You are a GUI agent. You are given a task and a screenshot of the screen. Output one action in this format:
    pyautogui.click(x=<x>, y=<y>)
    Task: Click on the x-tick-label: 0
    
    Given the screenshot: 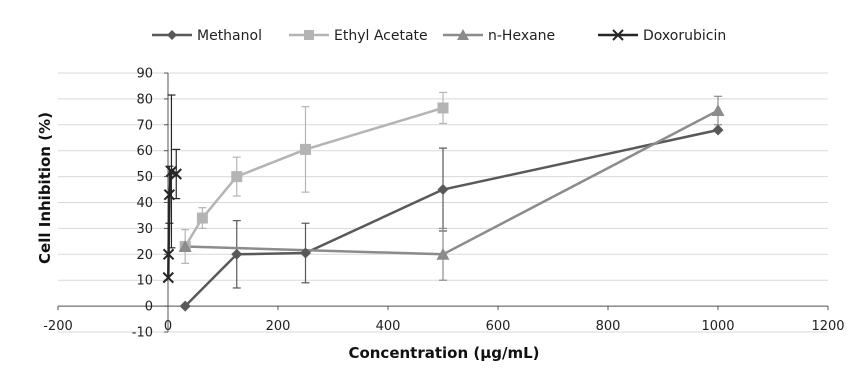 What is the action you would take?
    pyautogui.click(x=168, y=326)
    